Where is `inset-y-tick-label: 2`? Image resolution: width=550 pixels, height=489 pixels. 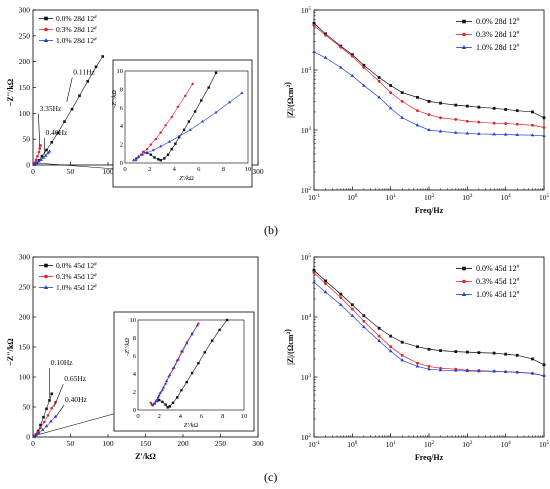 inset-y-tick-label: 2 is located at coordinates (134, 392).